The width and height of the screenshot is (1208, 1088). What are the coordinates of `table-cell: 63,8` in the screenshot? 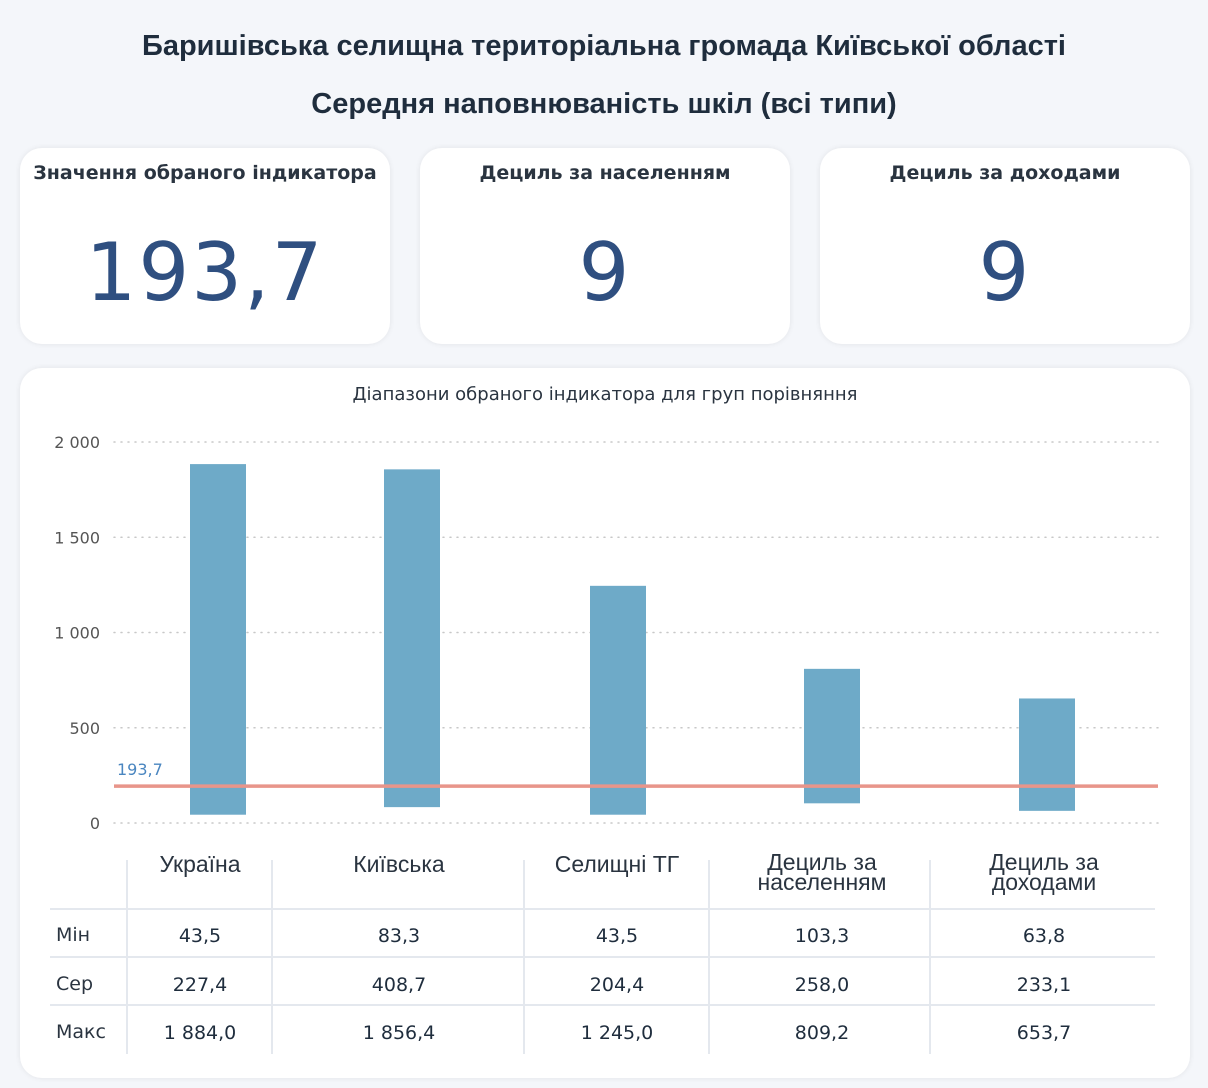 It's located at (1044, 936).